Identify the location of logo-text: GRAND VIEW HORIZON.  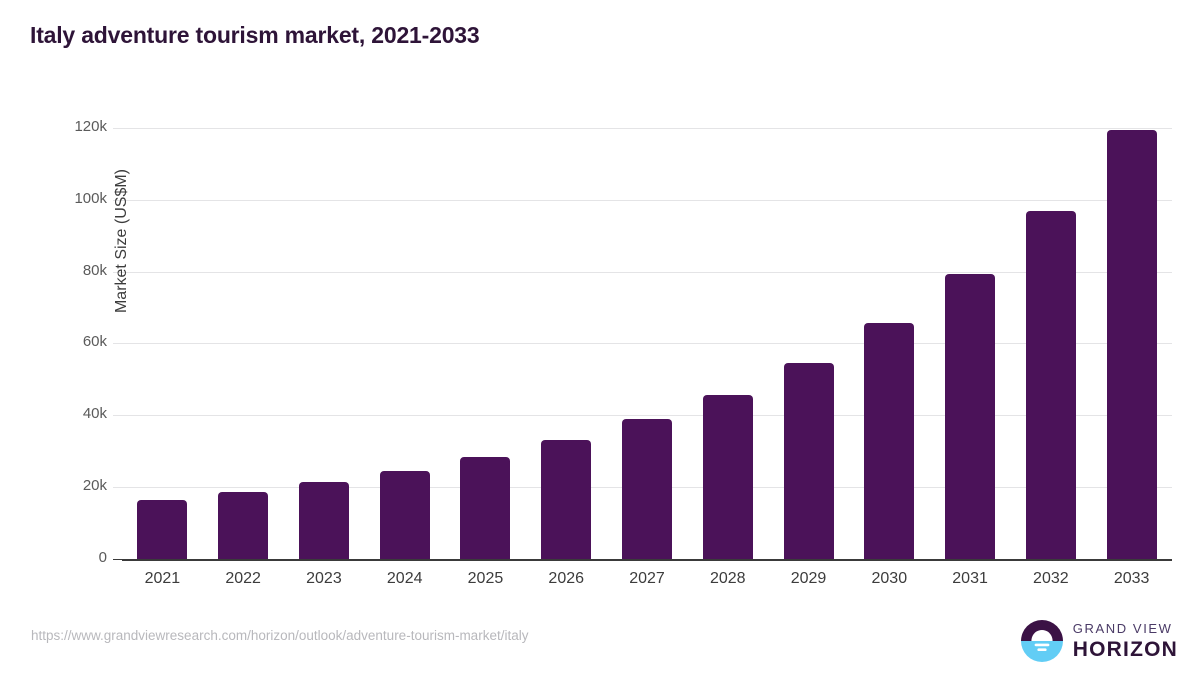
(1125, 641).